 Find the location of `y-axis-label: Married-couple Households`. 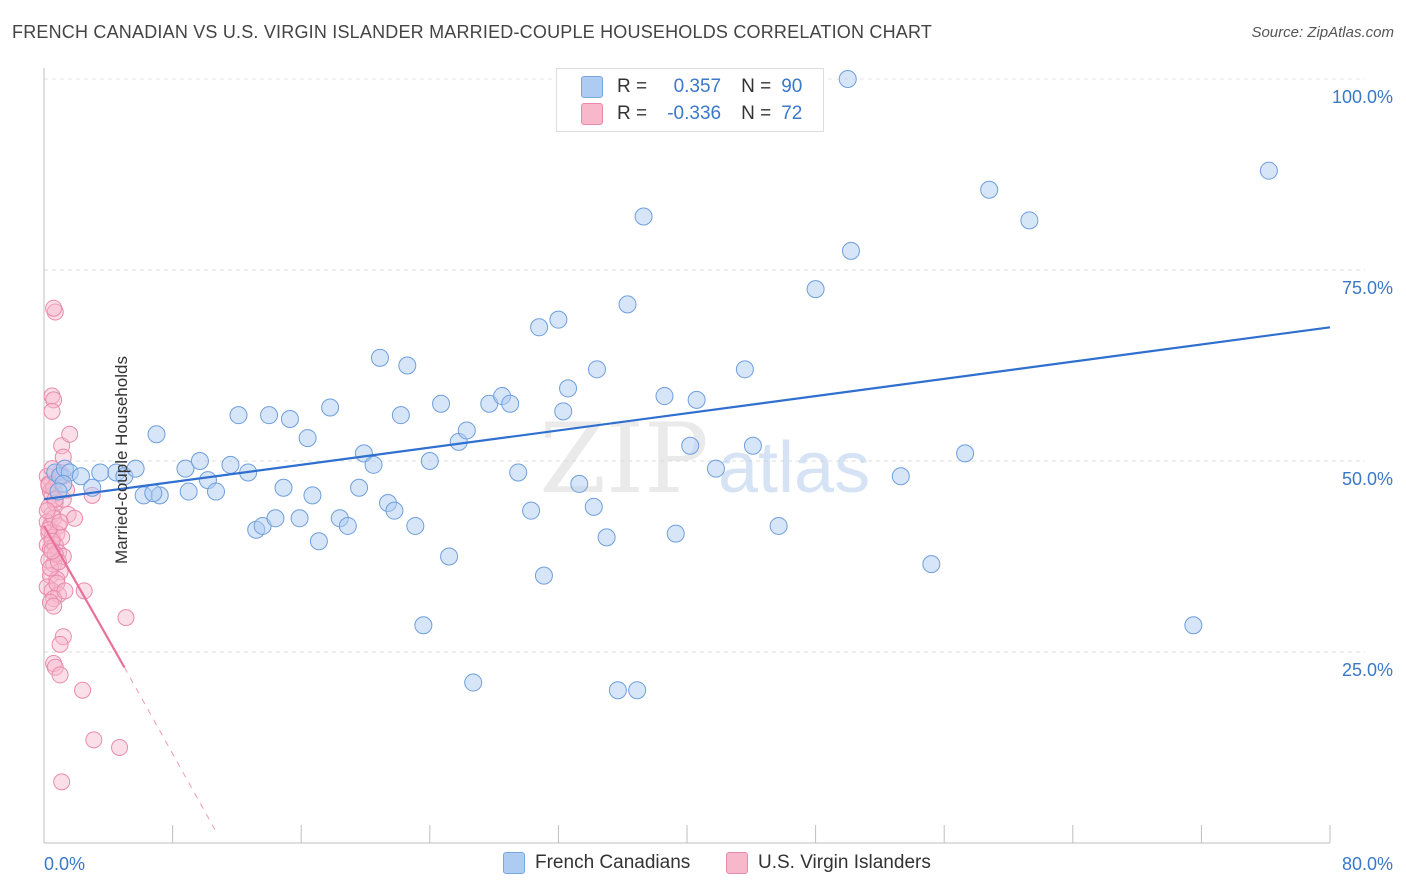

y-axis-label: Married-couple Households is located at coordinates (121, 460).